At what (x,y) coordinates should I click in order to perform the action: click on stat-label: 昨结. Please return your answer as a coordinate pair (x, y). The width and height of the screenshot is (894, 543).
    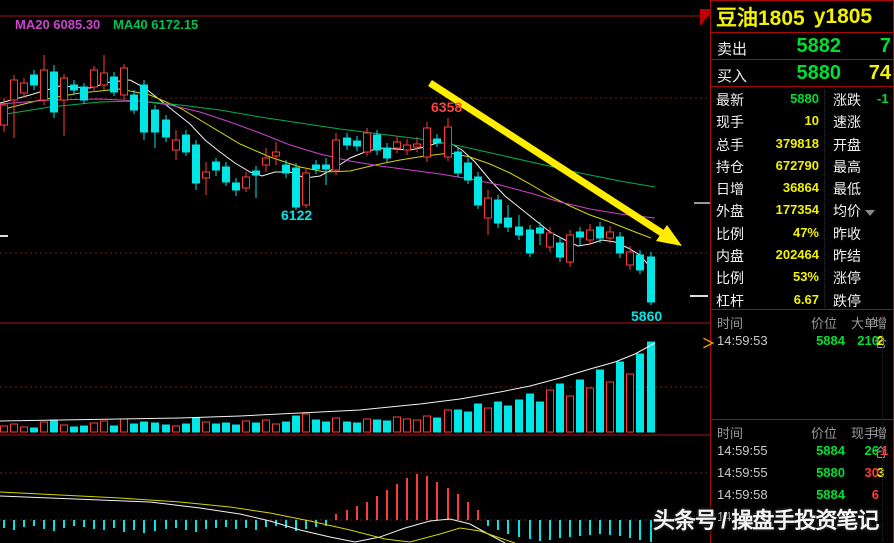
    Looking at the image, I should click on (847, 256).